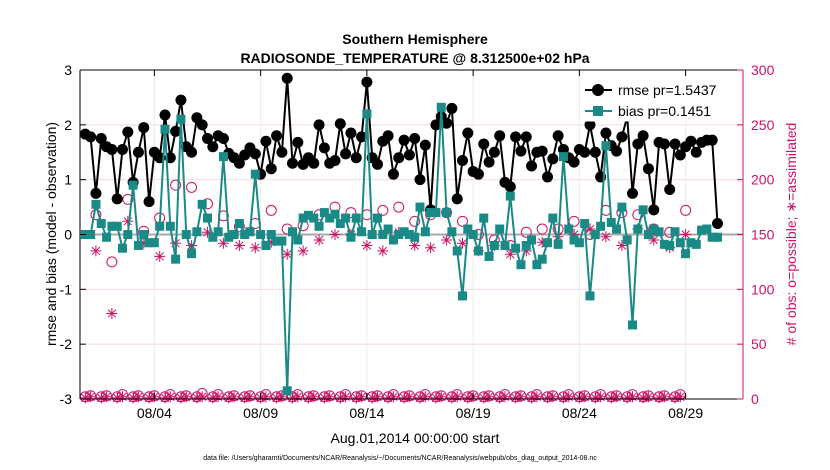  Describe the element at coordinates (68, 180) in the screenshot. I see `y-tick-label: 1` at that location.